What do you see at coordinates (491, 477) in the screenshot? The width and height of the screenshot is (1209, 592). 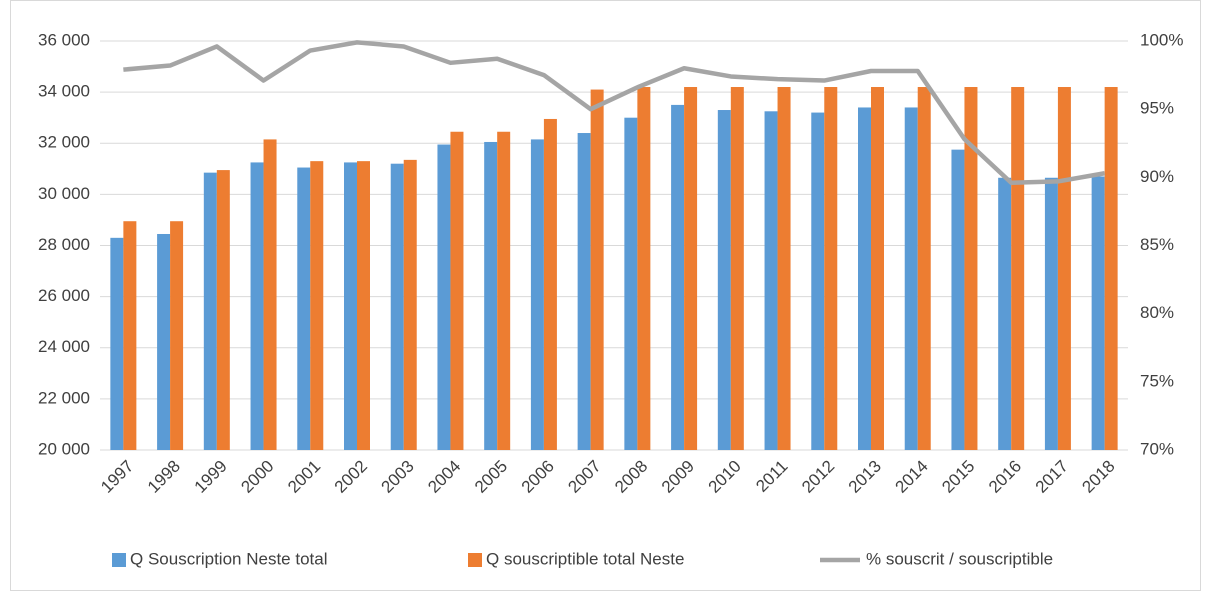 I see `x-tick-label: 2005` at bounding box center [491, 477].